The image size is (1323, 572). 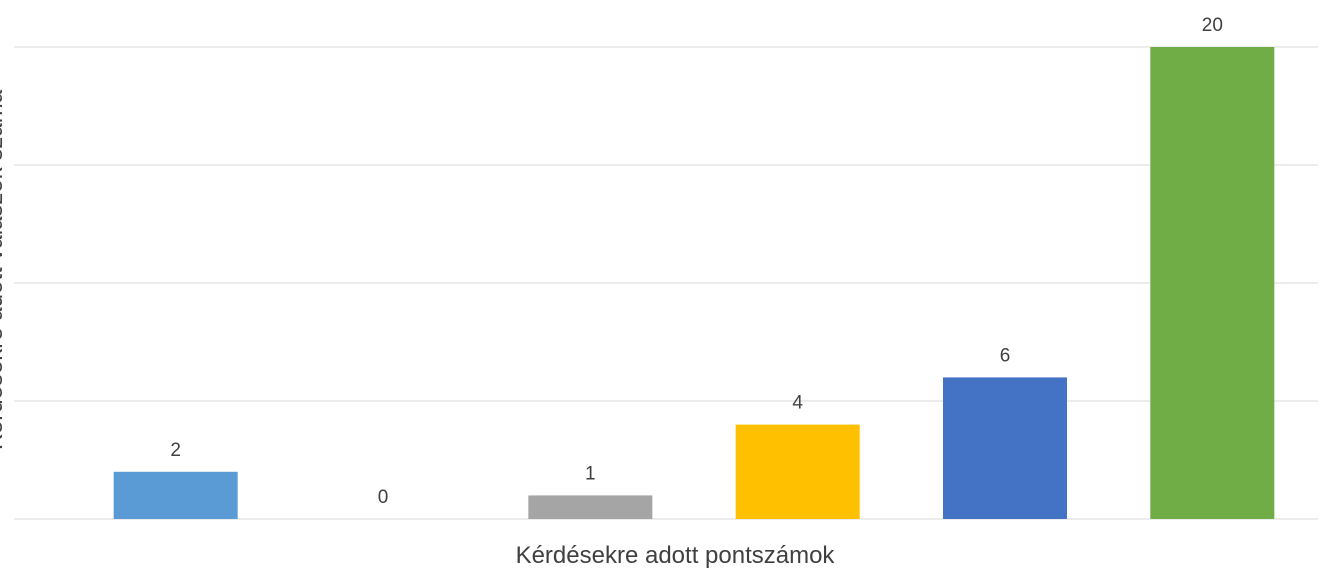 What do you see at coordinates (676, 555) in the screenshot?
I see `x-axis-title: Kérdésekre adott pontszámok` at bounding box center [676, 555].